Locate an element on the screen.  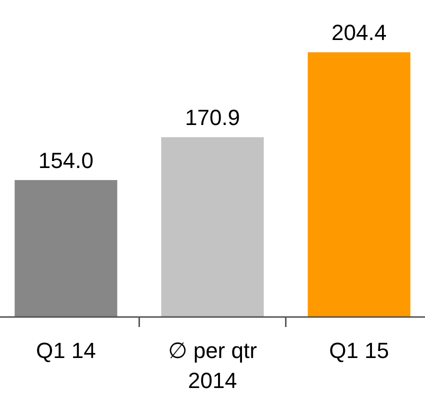
x-tick-label: Q1 15 is located at coordinates (359, 350).